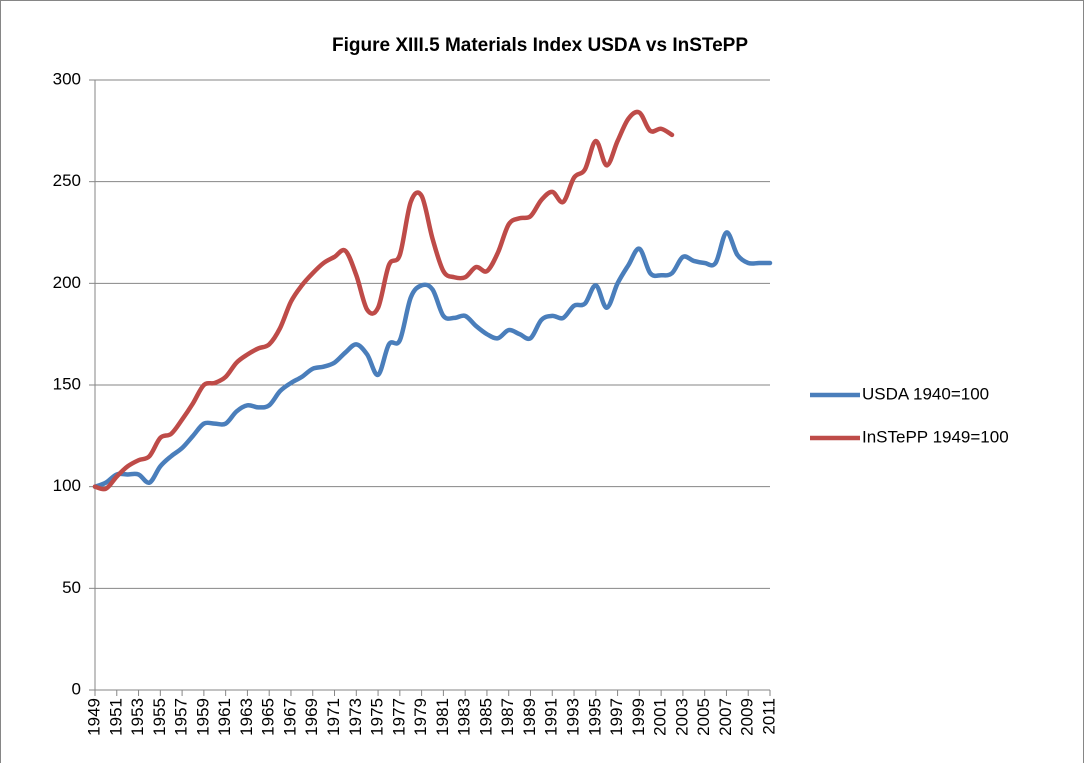 The height and width of the screenshot is (763, 1084). I want to click on y-tick-label: 50, so click(71, 587).